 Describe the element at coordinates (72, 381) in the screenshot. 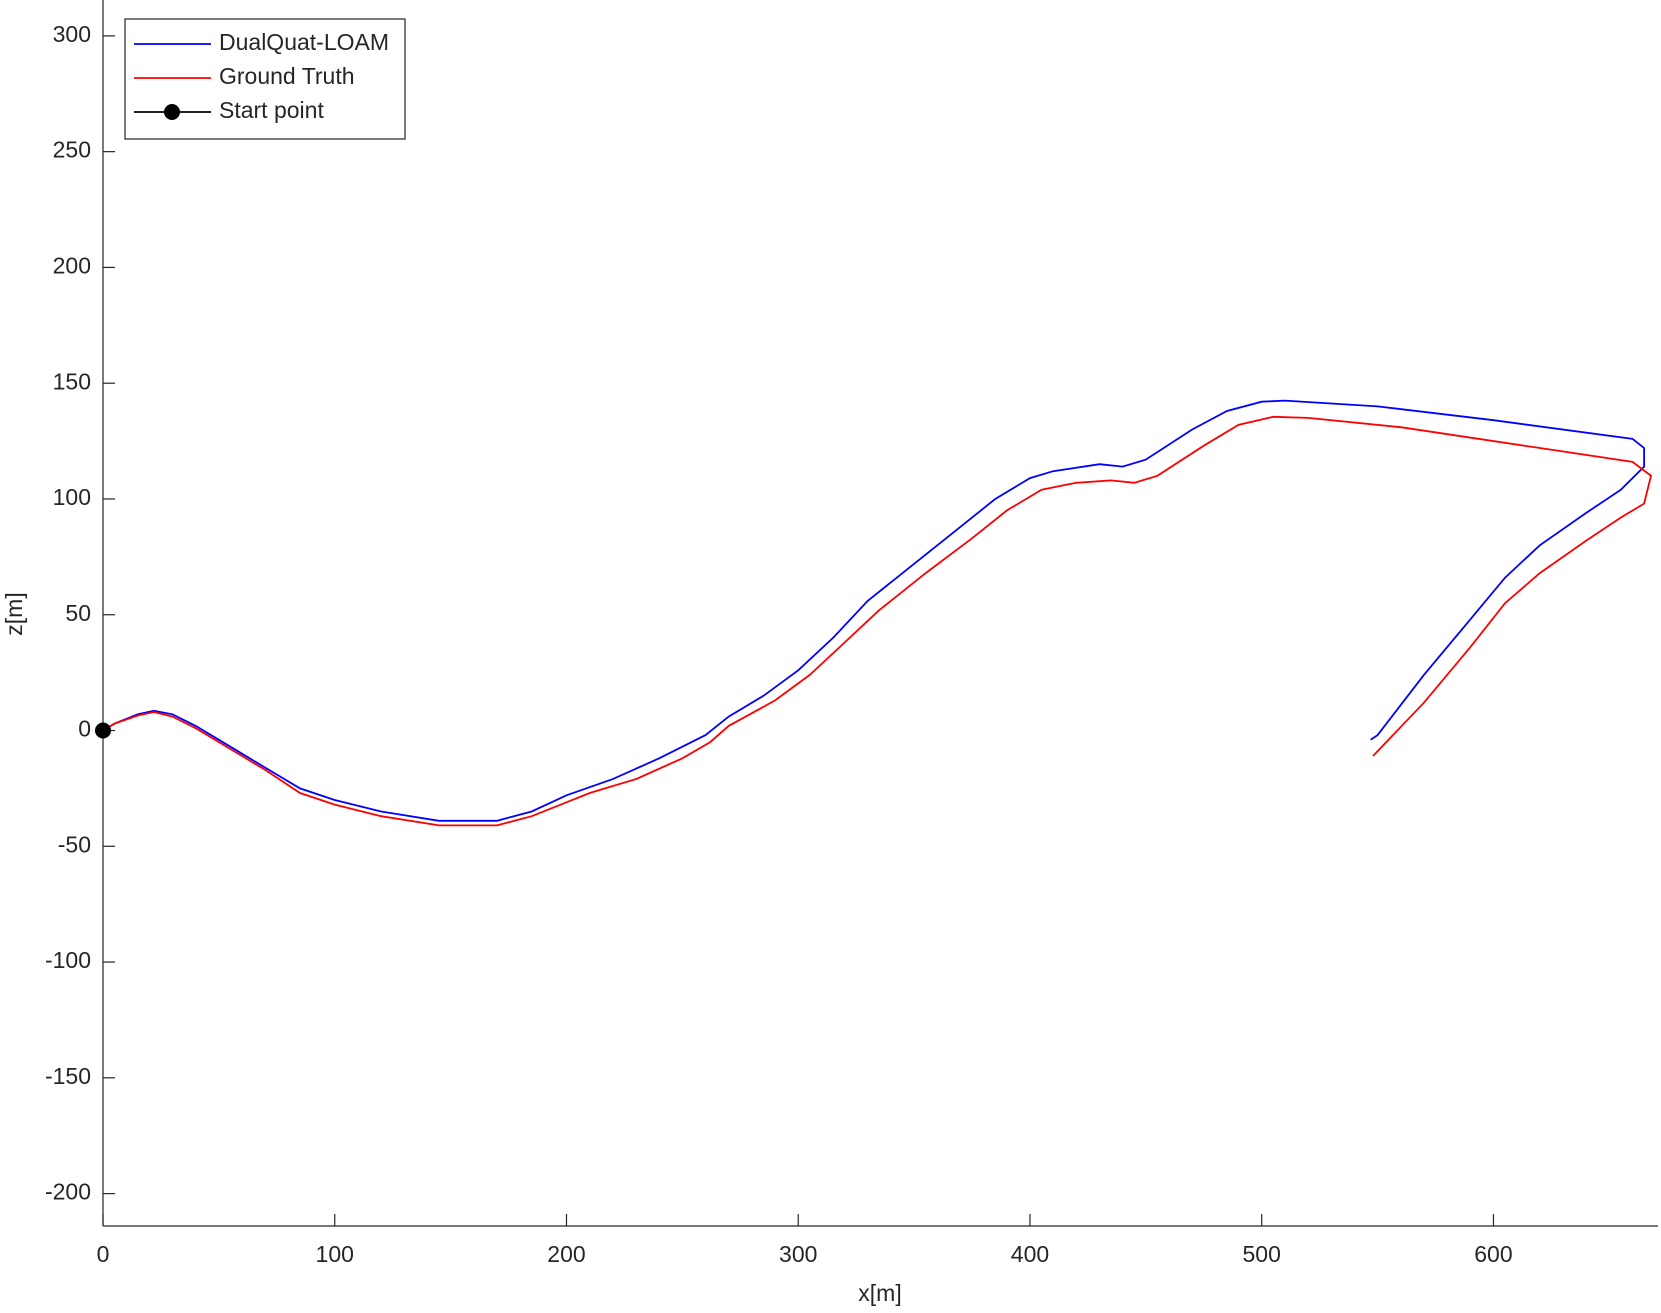

I see `y-tick-label: 150` at that location.